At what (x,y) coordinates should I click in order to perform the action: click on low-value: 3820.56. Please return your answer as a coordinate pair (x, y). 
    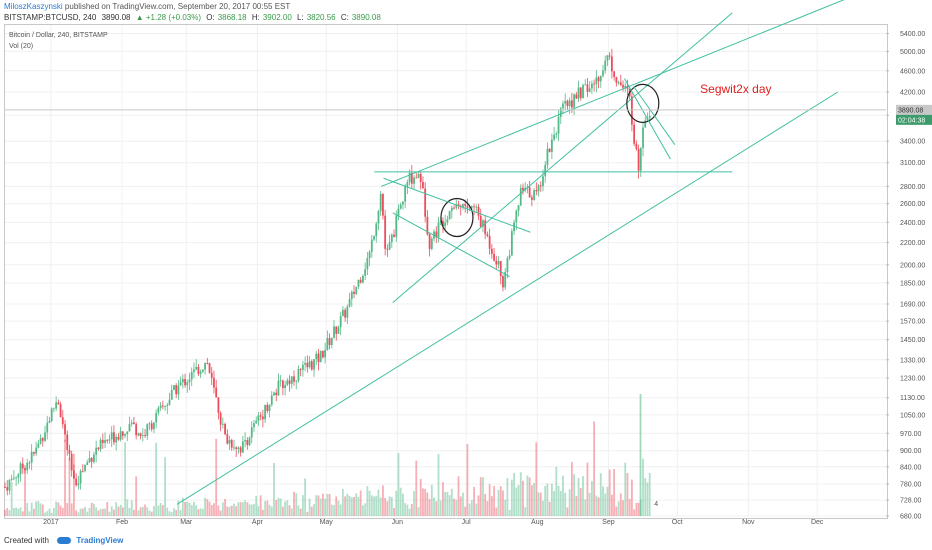
    Looking at the image, I should click on (321, 17).